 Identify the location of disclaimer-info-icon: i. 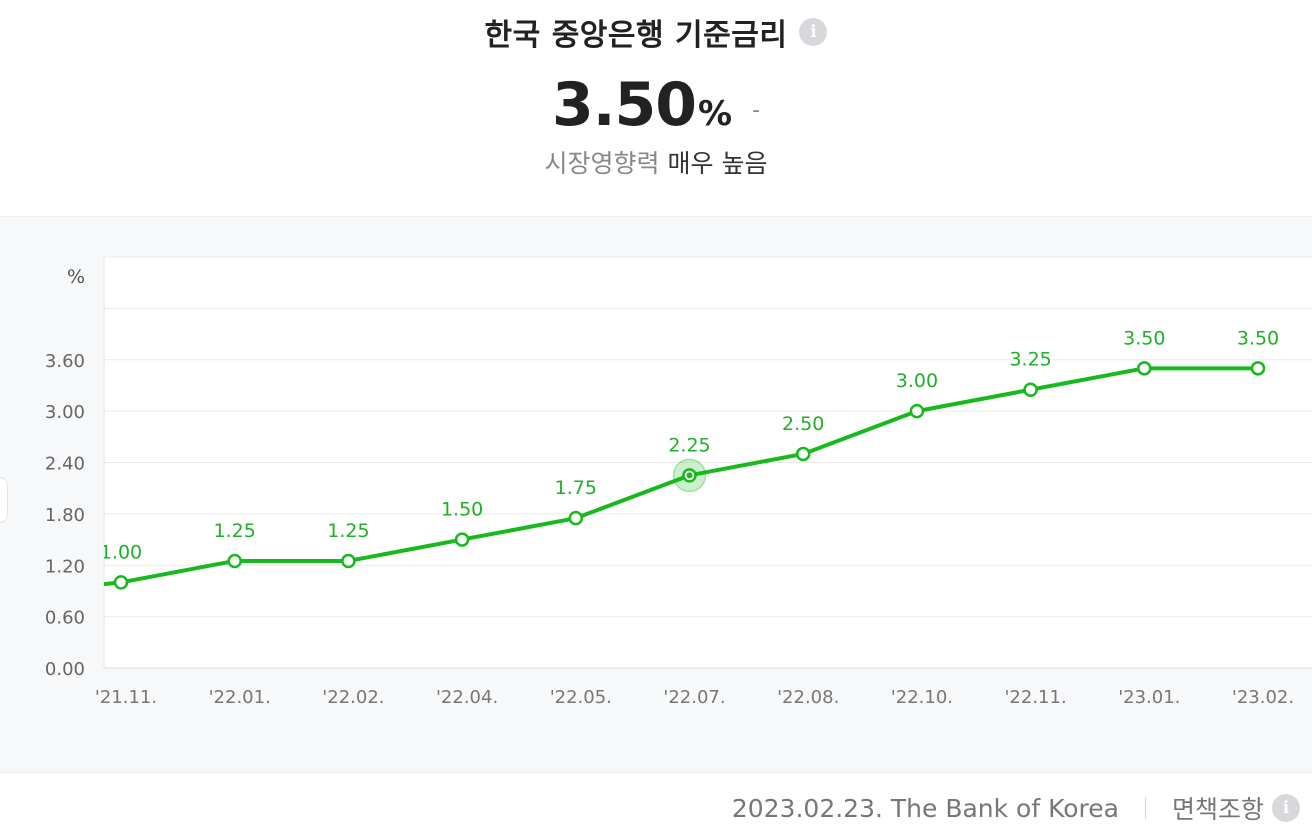
(1286, 808).